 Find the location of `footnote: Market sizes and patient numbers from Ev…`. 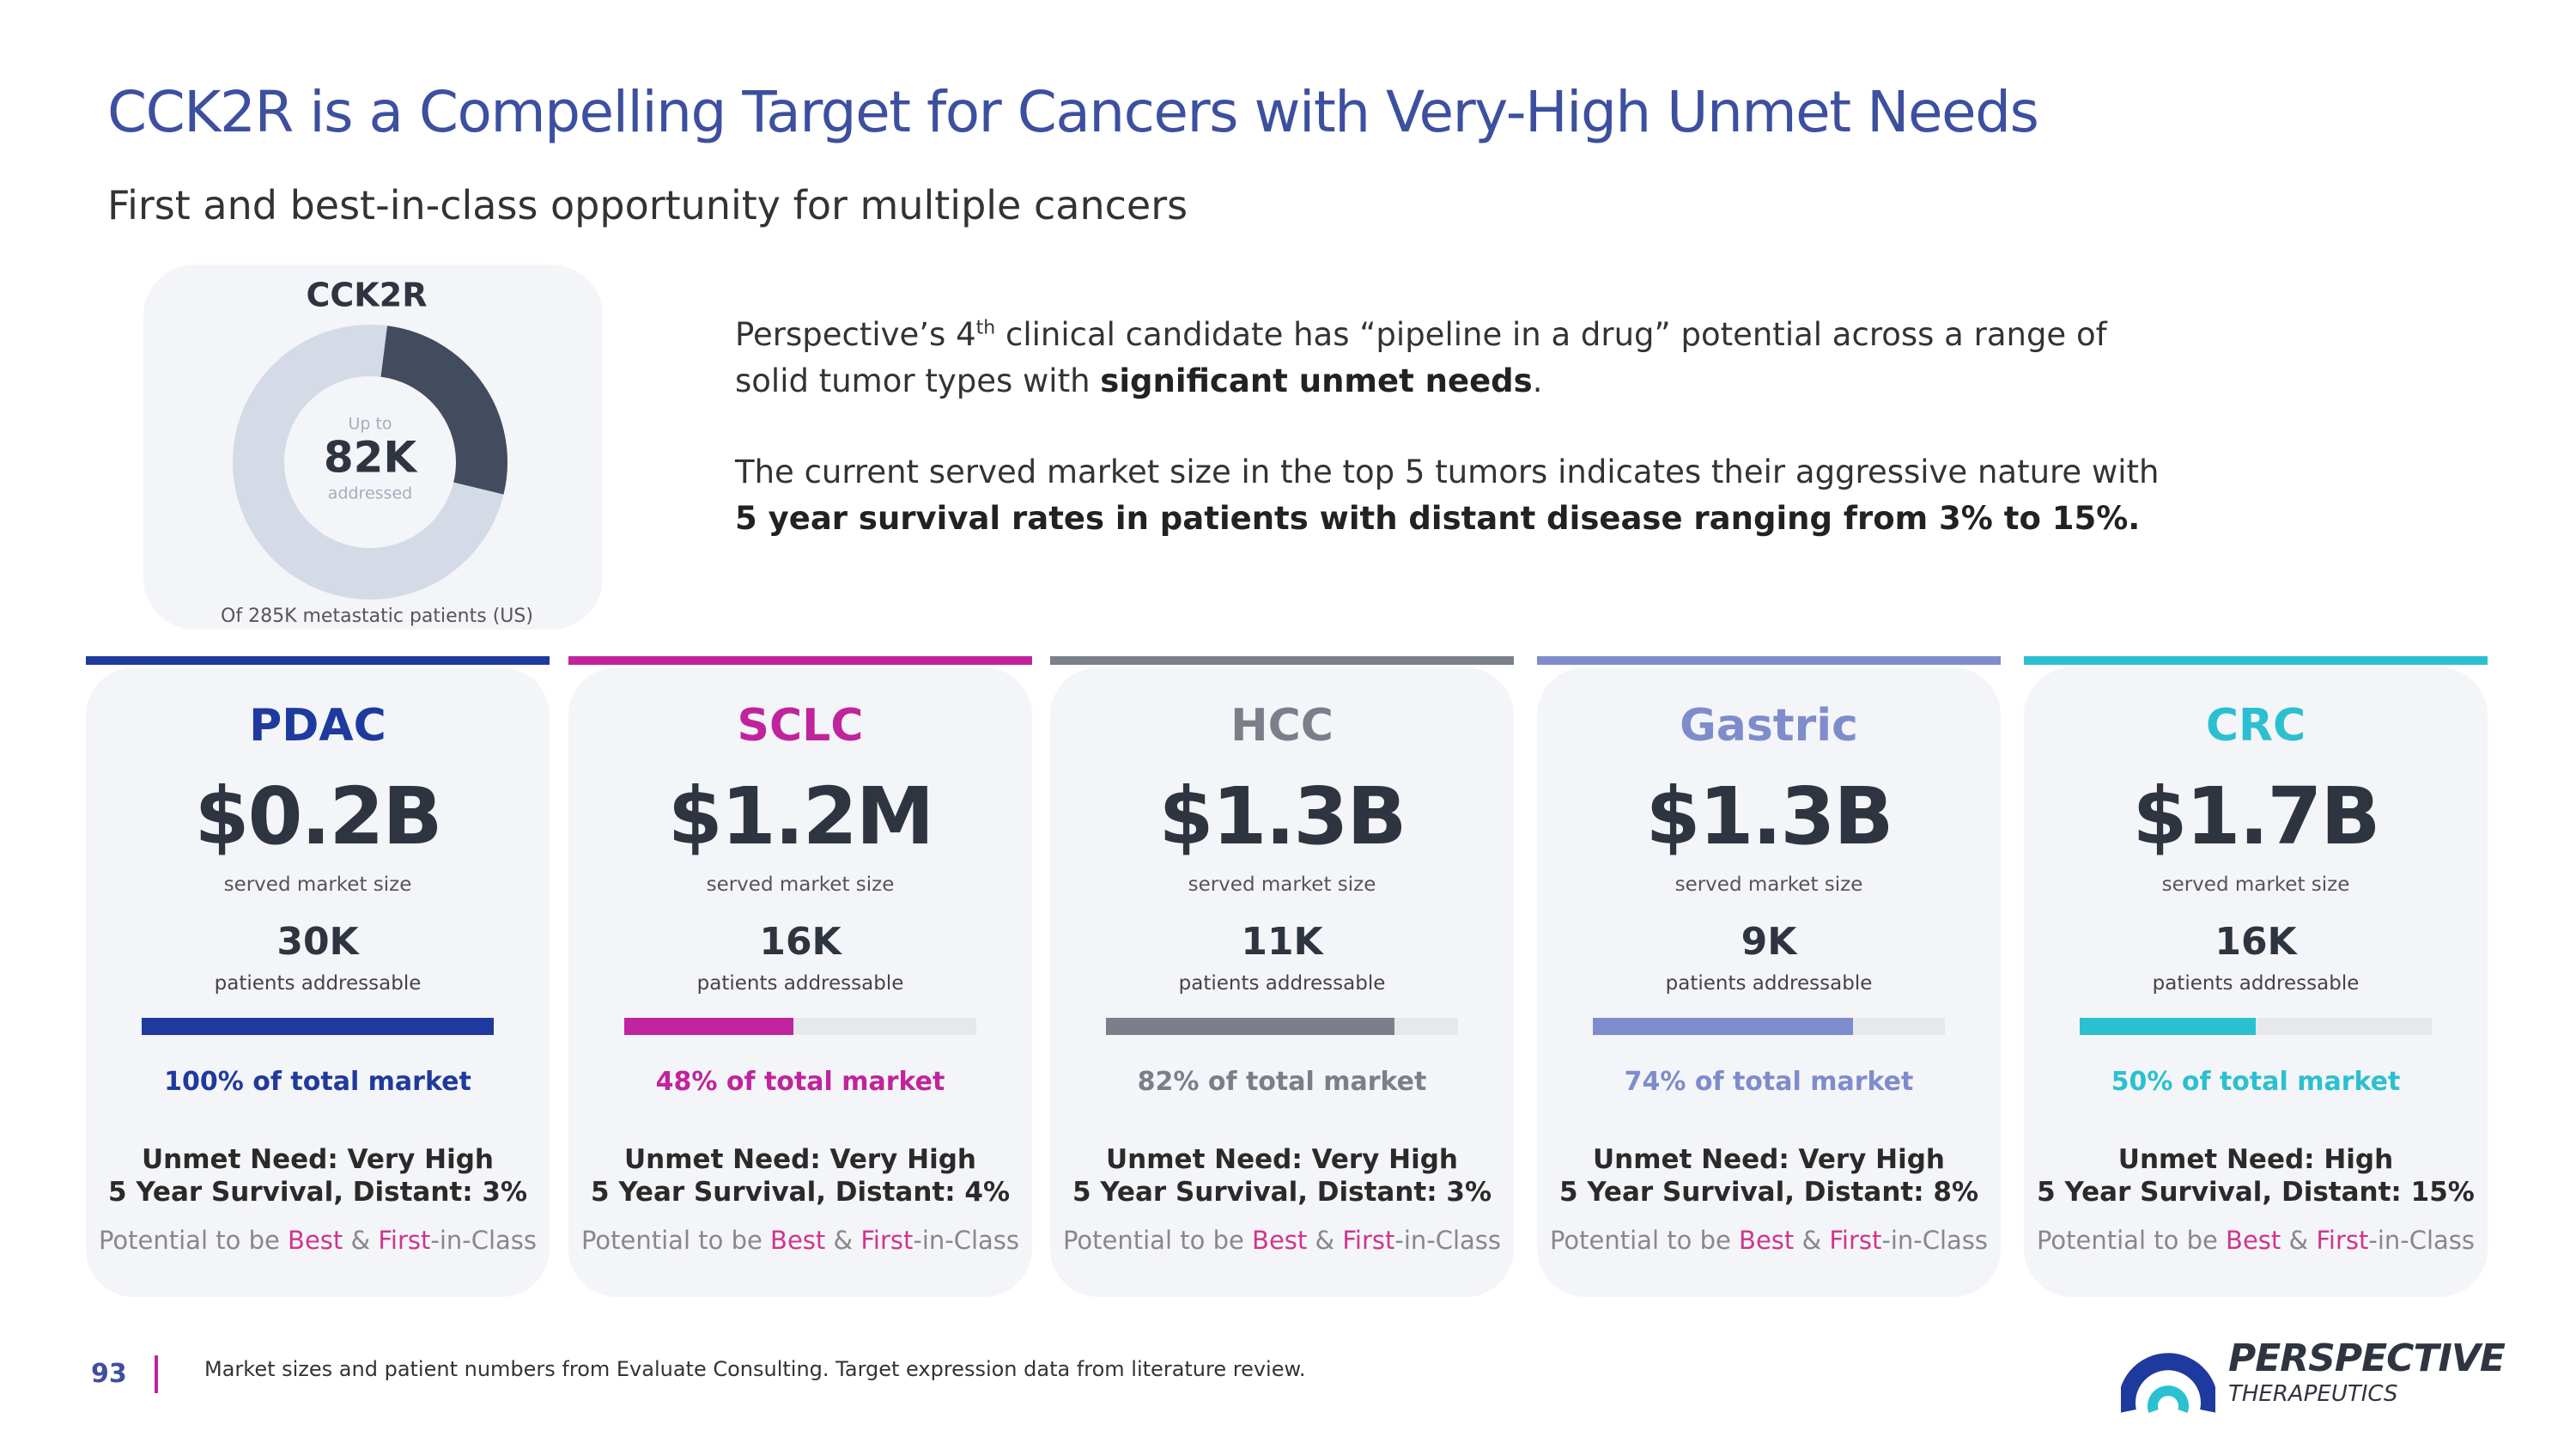

footnote: Market sizes and patient numbers from Ev… is located at coordinates (755, 1369).